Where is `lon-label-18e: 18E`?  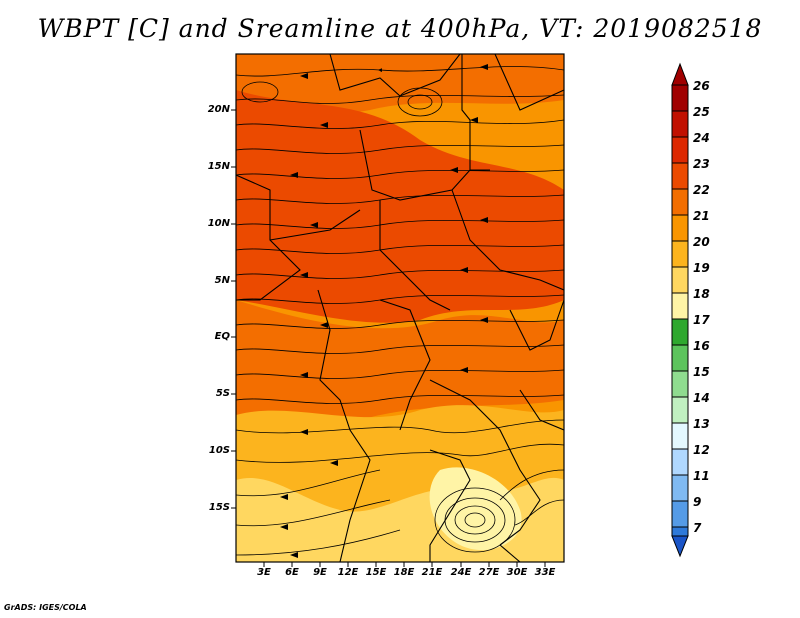
lon-label-18e: 18E is located at coordinates (404, 572).